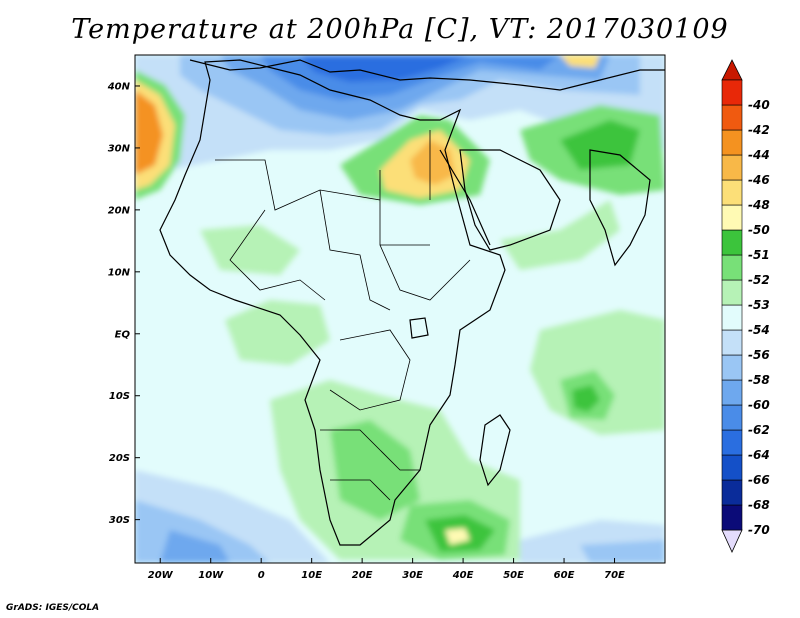  Describe the element at coordinates (123, 334) in the screenshot. I see `y-tick-label: EQ` at that location.